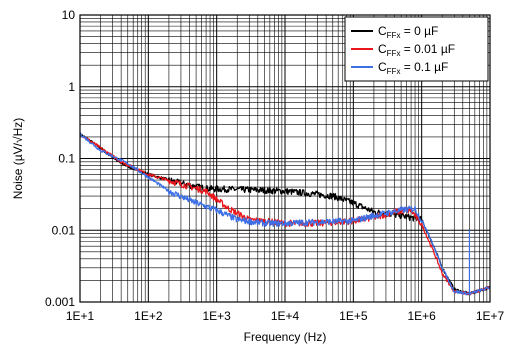 The image size is (510, 350). I want to click on legend: CFFx = 0 µF CFFx = 0.01 µF CFFx = 0.1 µF, so click(416, 49).